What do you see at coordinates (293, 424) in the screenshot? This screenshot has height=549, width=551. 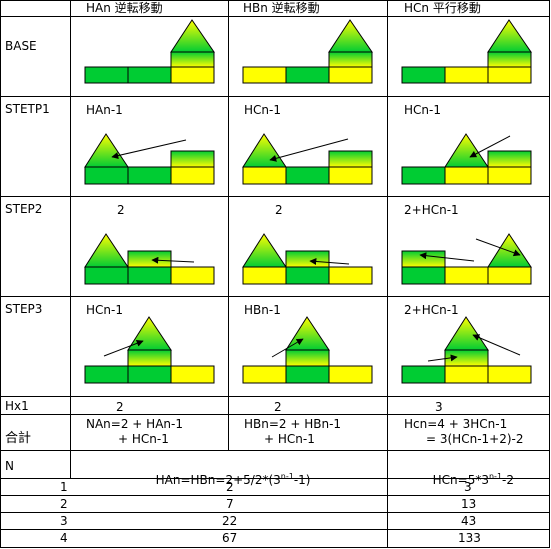 I see `total-b-line1: HBn=2 + HBn-1` at bounding box center [293, 424].